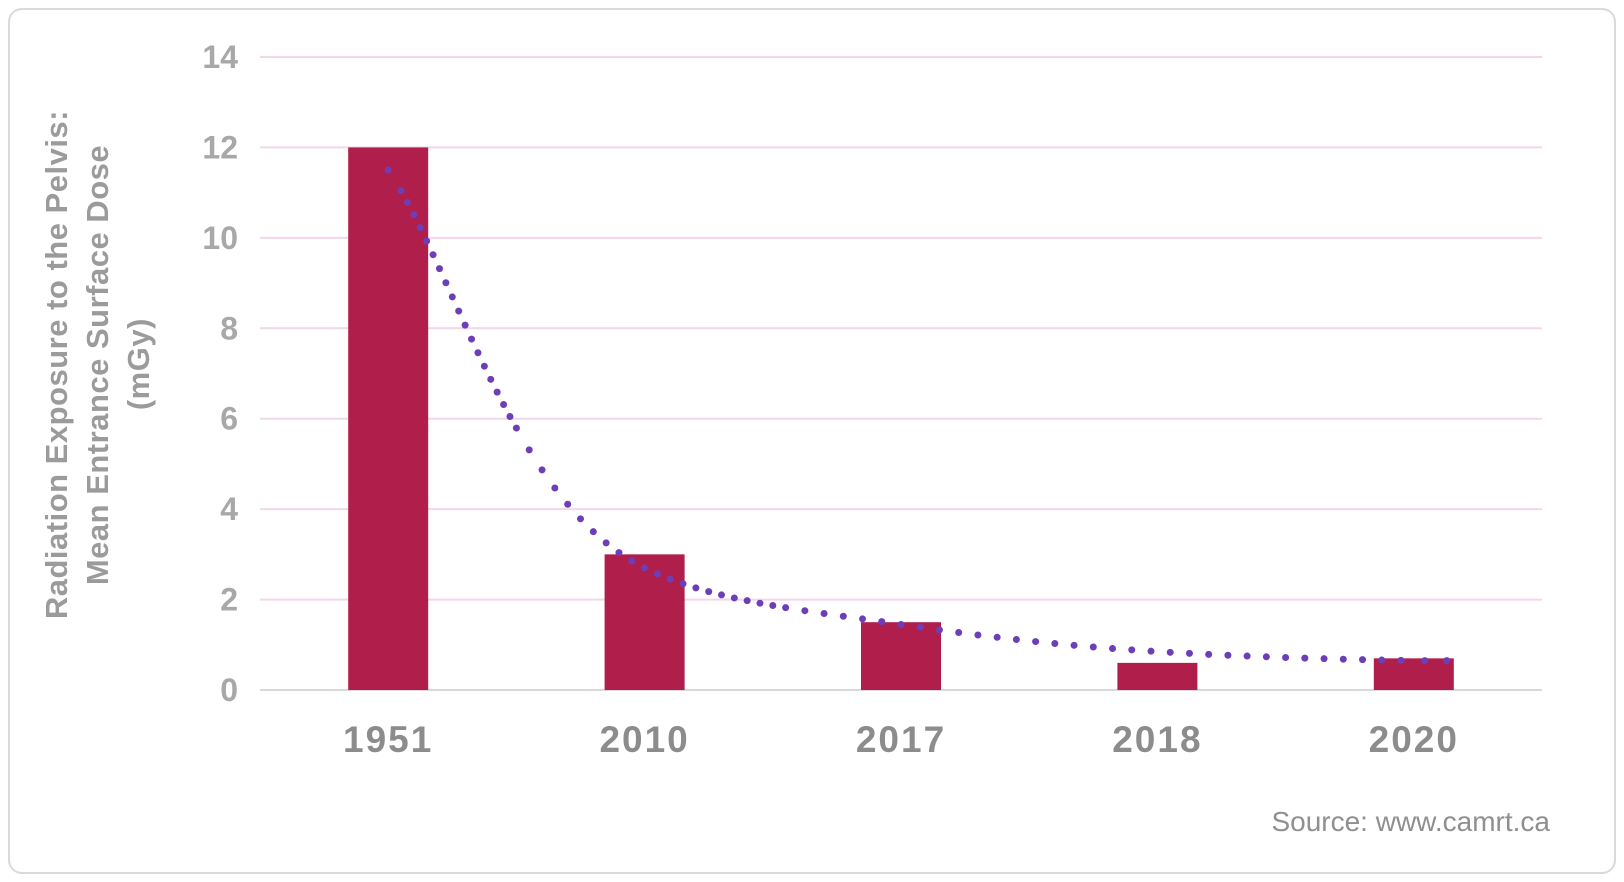 The height and width of the screenshot is (882, 1624). What do you see at coordinates (1413, 674) in the screenshot?
I see `bar-2020` at bounding box center [1413, 674].